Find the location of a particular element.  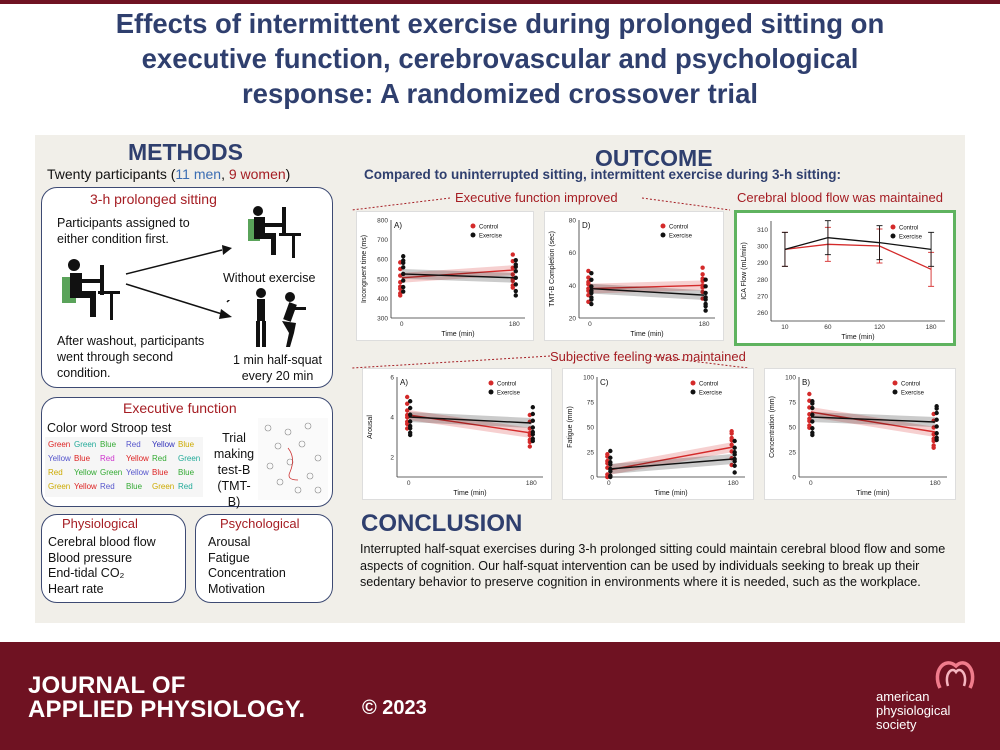

tmt-sheet is located at coordinates (293, 459).